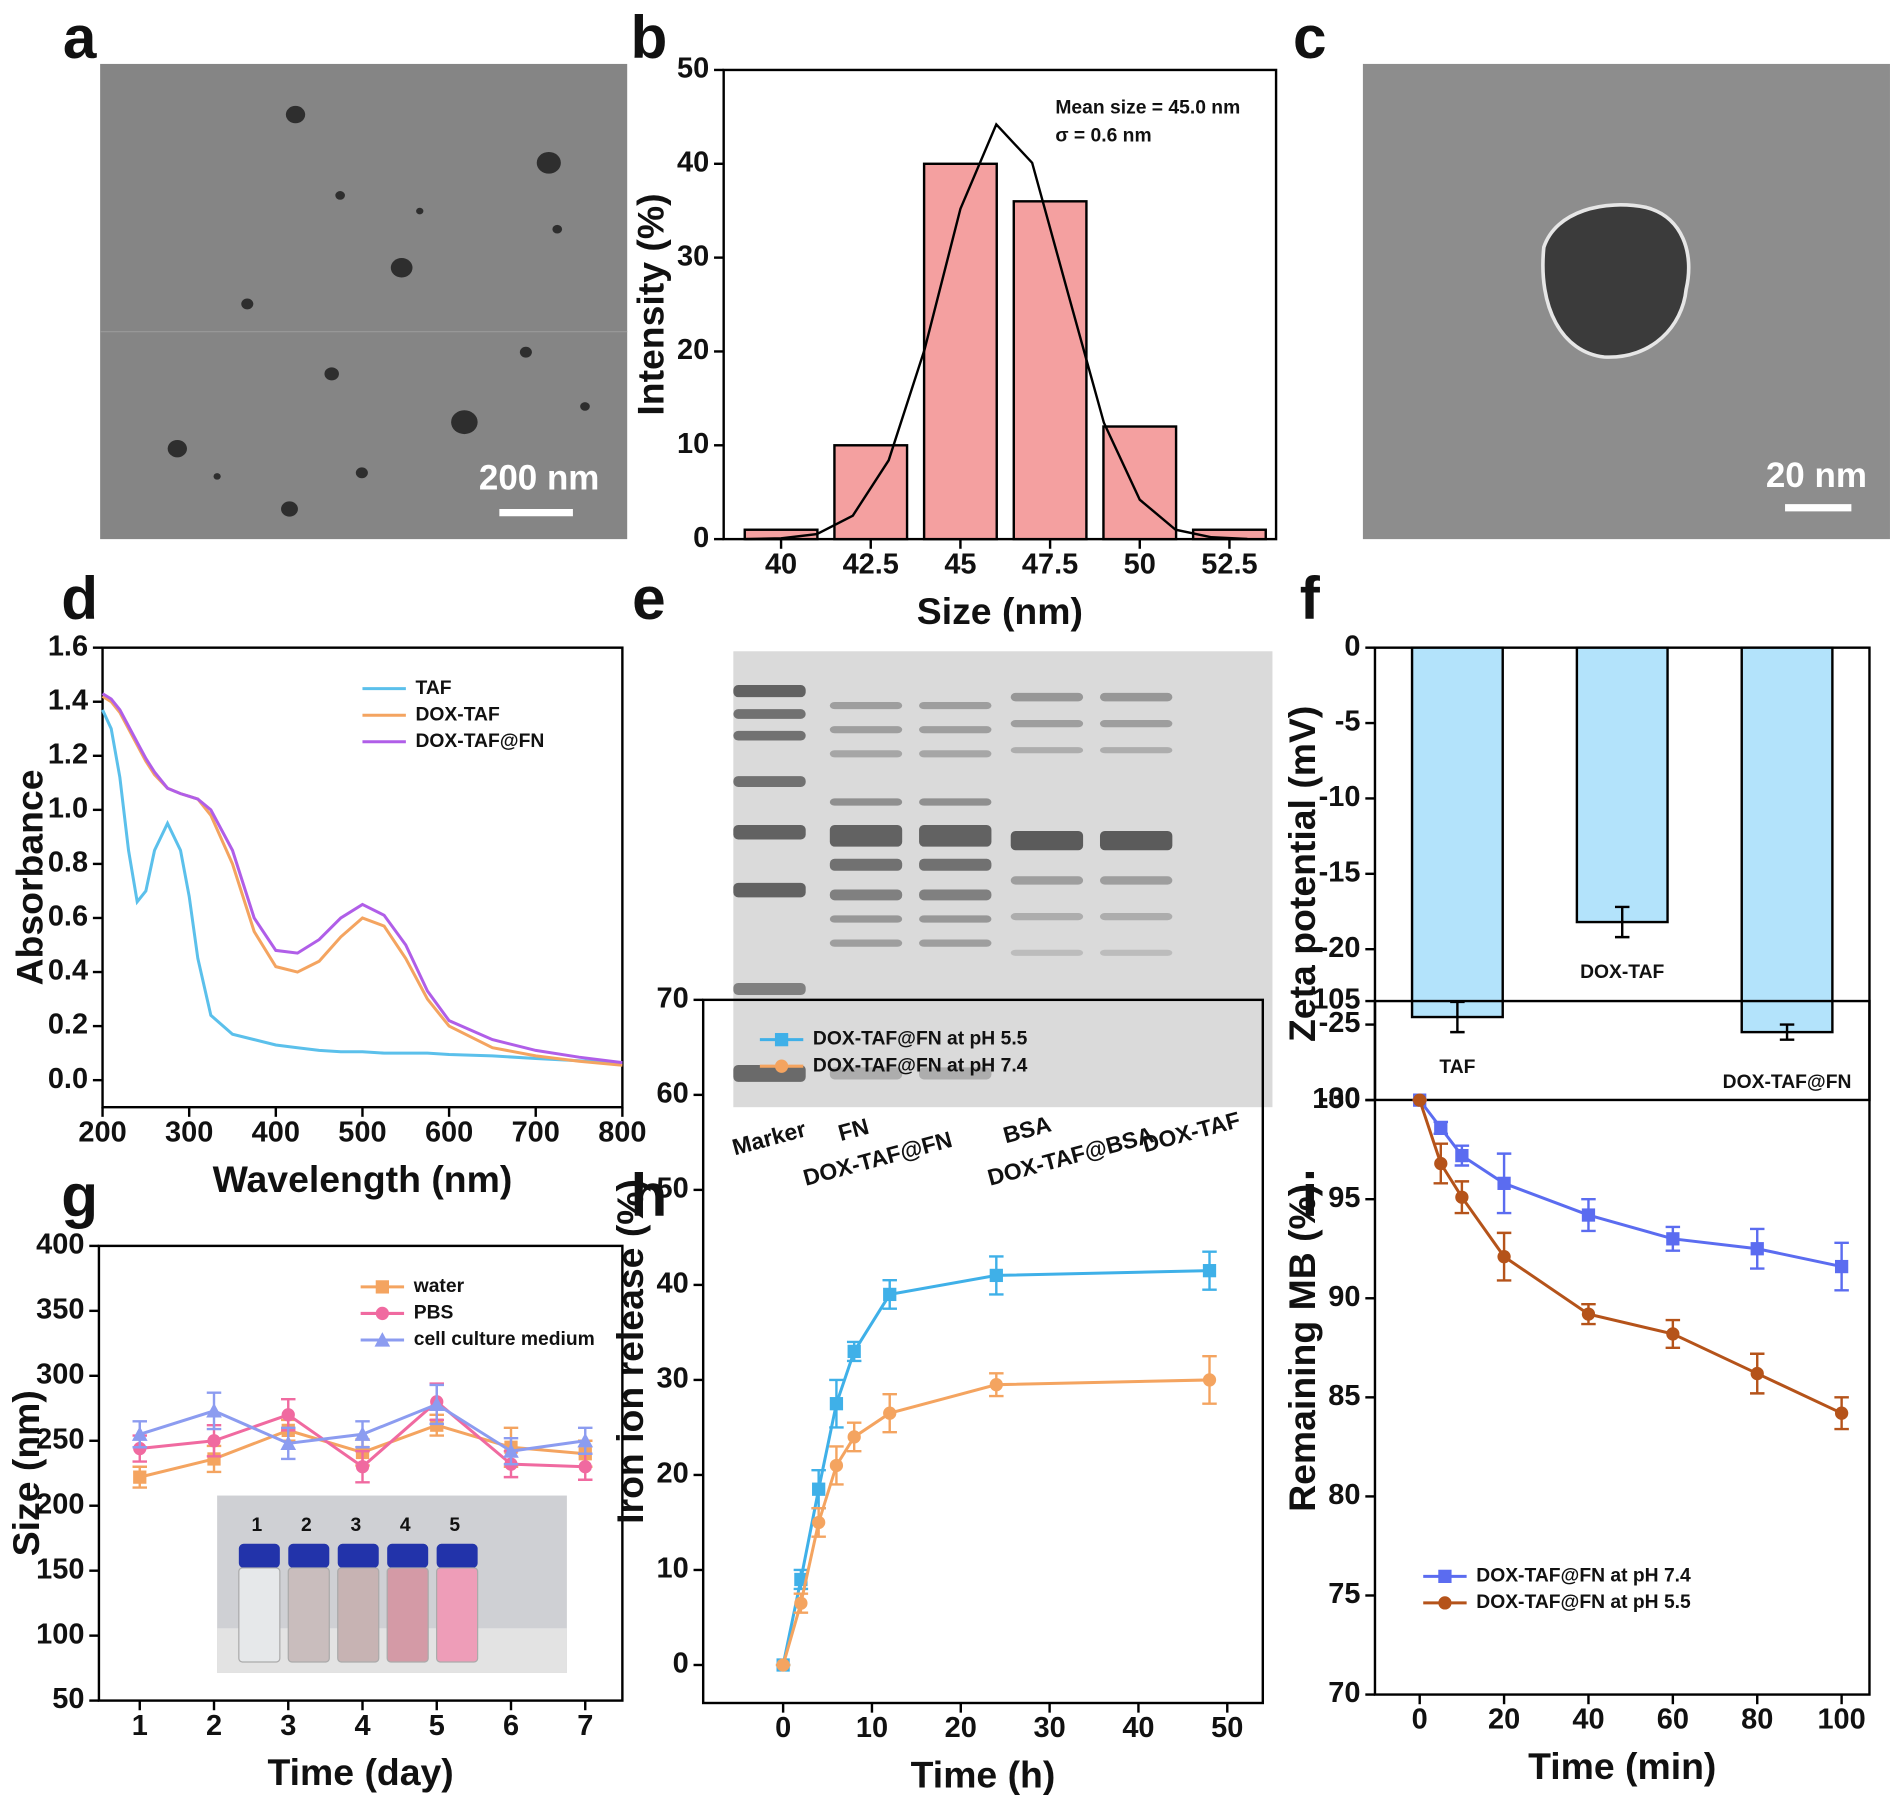 The image size is (1890, 1806). I want to click on x-tick-label: 60, so click(1673, 1720).